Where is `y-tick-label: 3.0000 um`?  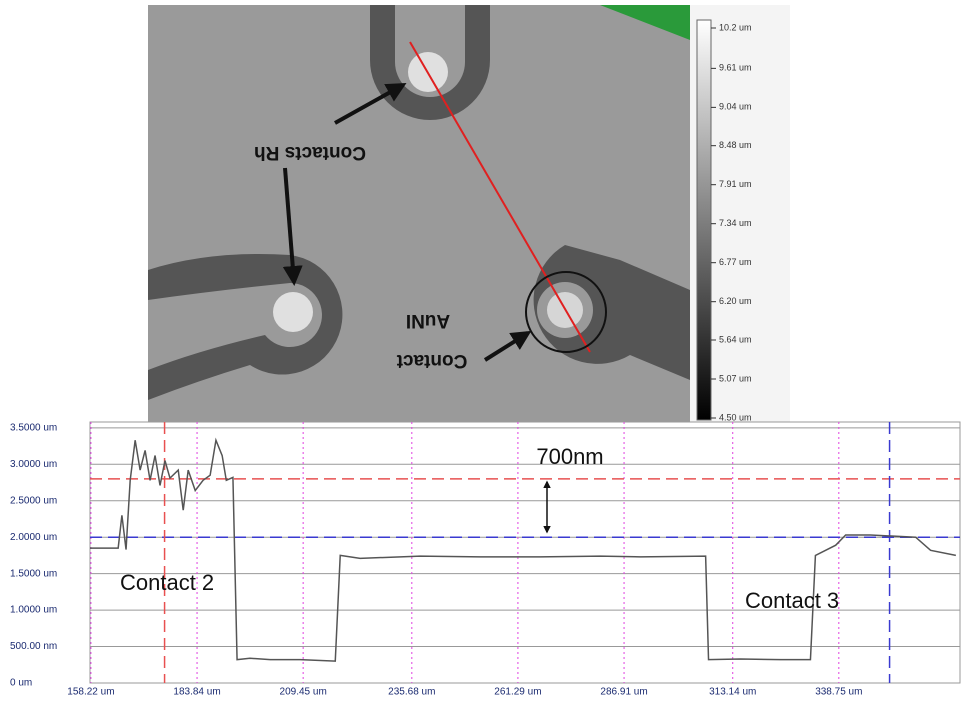
y-tick-label: 3.0000 um is located at coordinates (33, 464).